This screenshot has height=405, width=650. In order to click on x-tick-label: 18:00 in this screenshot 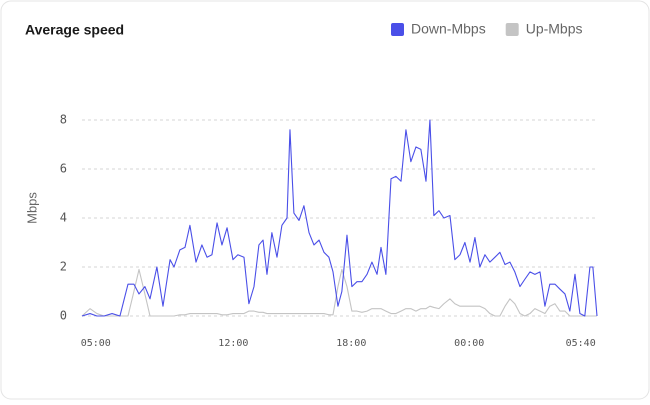, I will do `click(351, 343)`.